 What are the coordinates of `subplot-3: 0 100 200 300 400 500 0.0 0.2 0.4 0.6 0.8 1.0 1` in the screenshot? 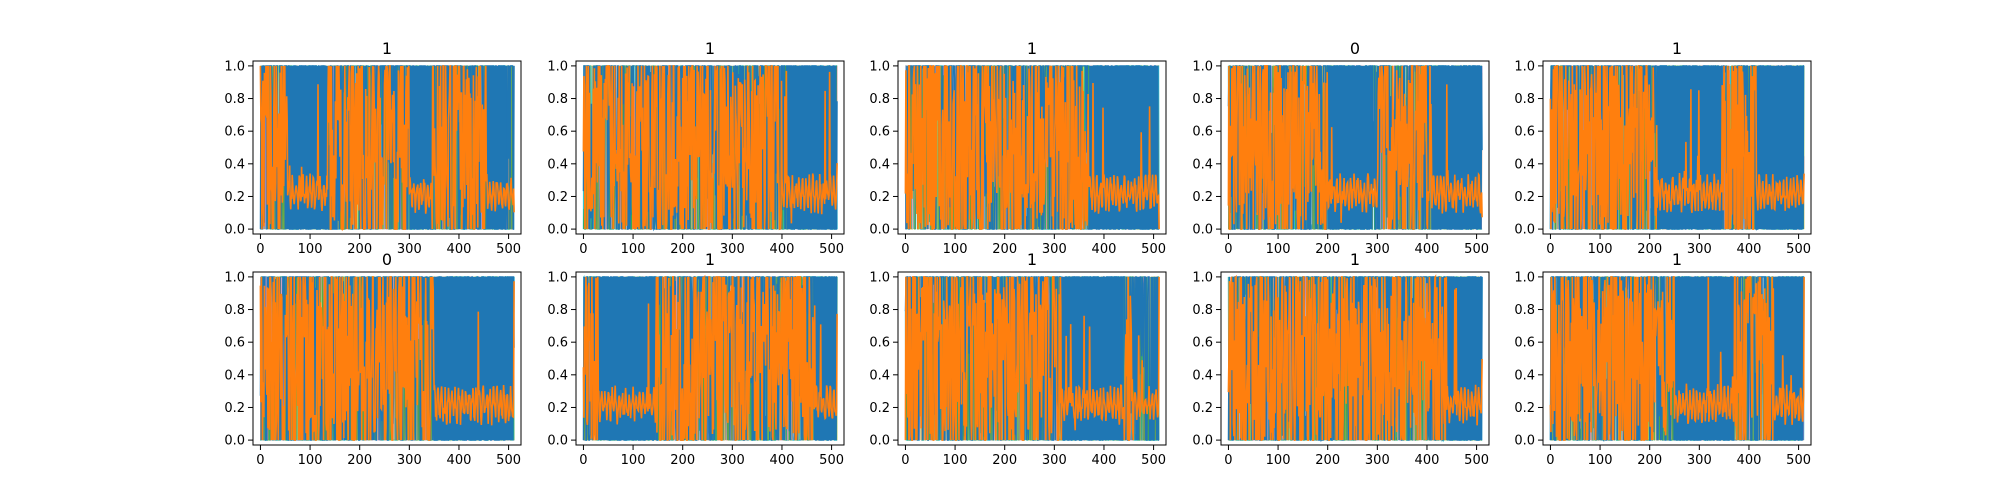 It's located at (1018, 148).